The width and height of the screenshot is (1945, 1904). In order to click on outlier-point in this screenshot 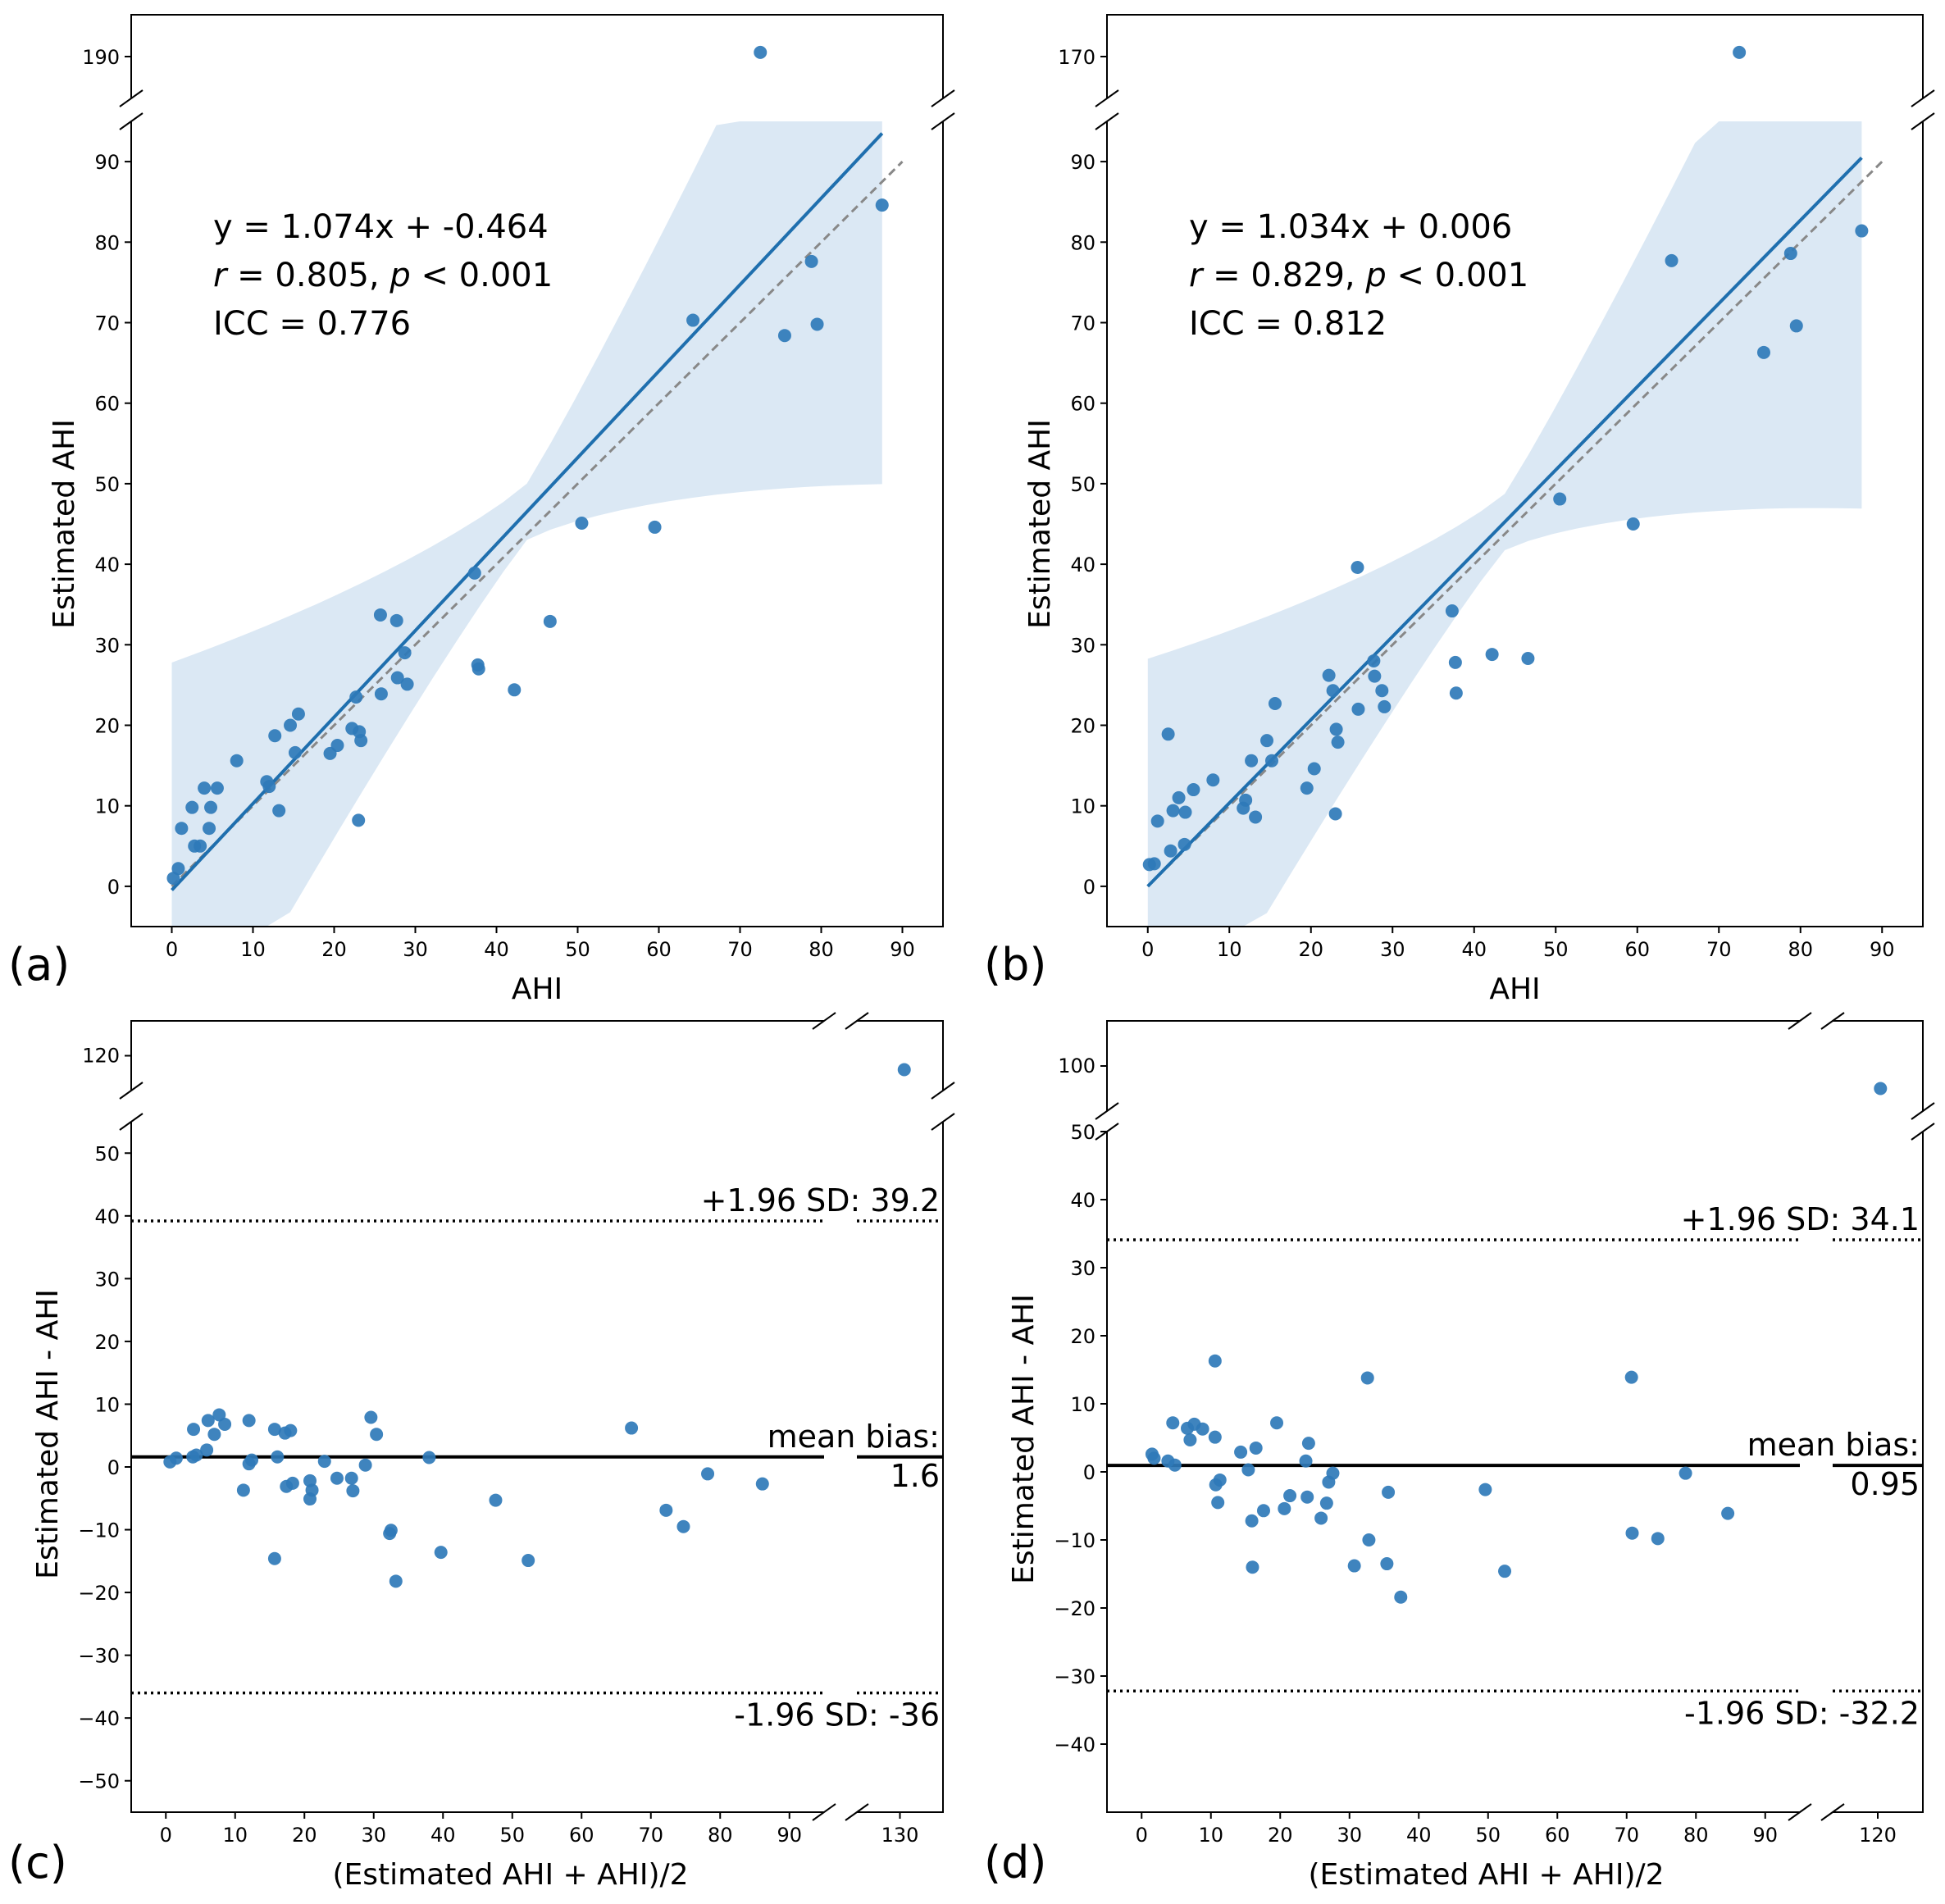, I will do `click(761, 52)`.